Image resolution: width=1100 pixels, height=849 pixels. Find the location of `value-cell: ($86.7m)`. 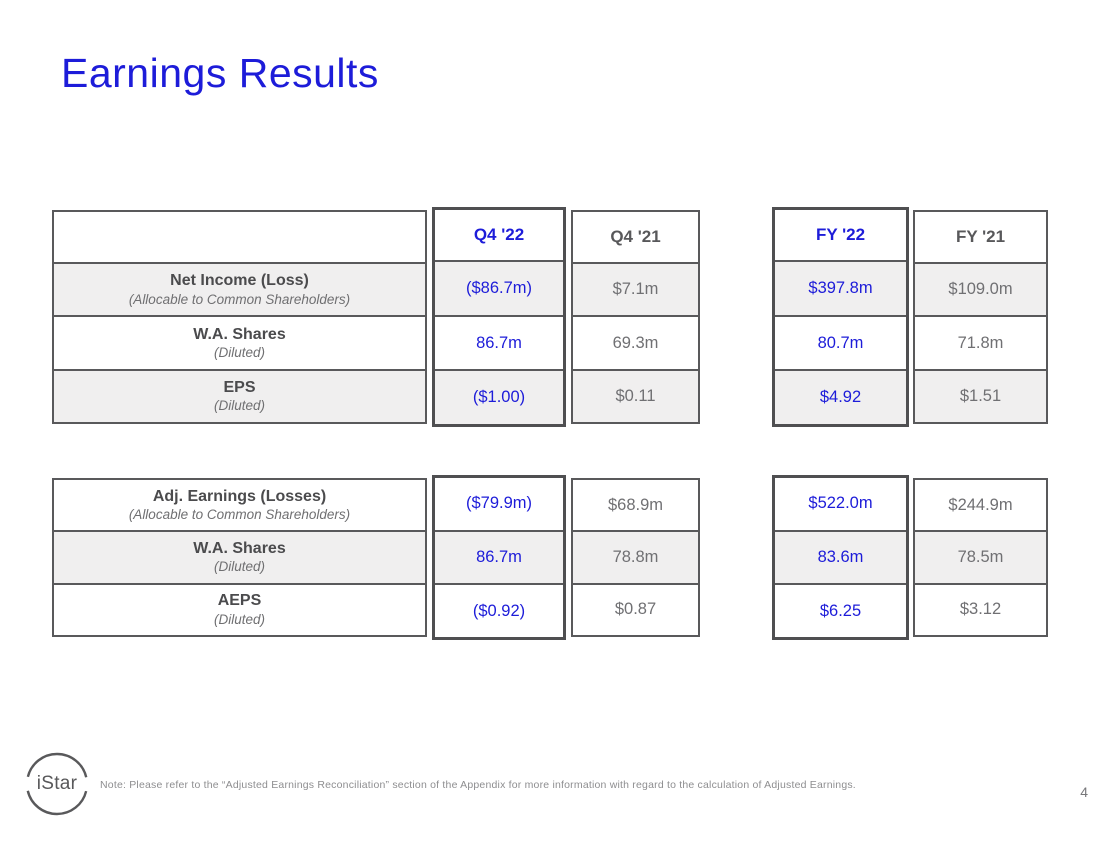

value-cell: ($86.7m) is located at coordinates (499, 287).